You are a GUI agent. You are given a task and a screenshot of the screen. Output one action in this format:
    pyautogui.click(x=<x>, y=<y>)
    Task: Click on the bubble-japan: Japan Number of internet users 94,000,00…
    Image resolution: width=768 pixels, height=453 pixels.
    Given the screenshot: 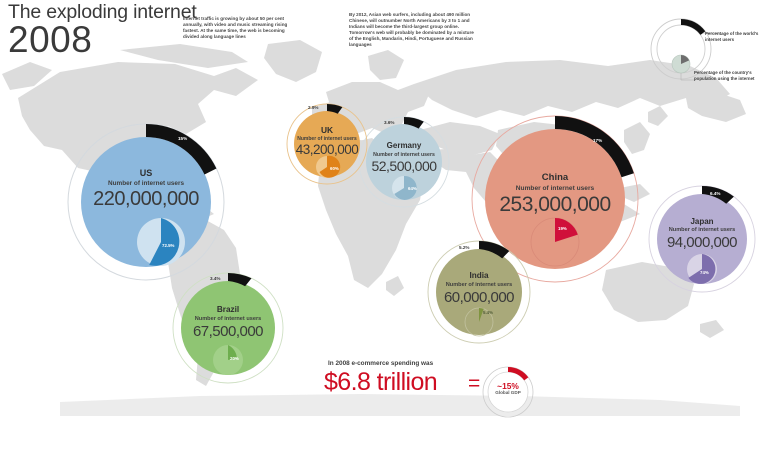 What is the action you would take?
    pyautogui.click(x=702, y=239)
    